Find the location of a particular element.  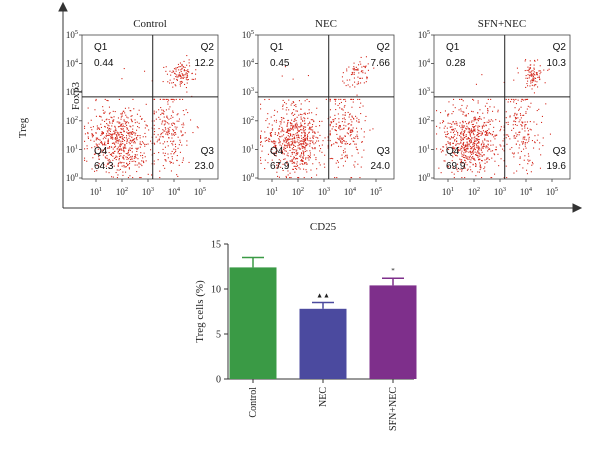

y-tick-label: 104 is located at coordinates (424, 63).